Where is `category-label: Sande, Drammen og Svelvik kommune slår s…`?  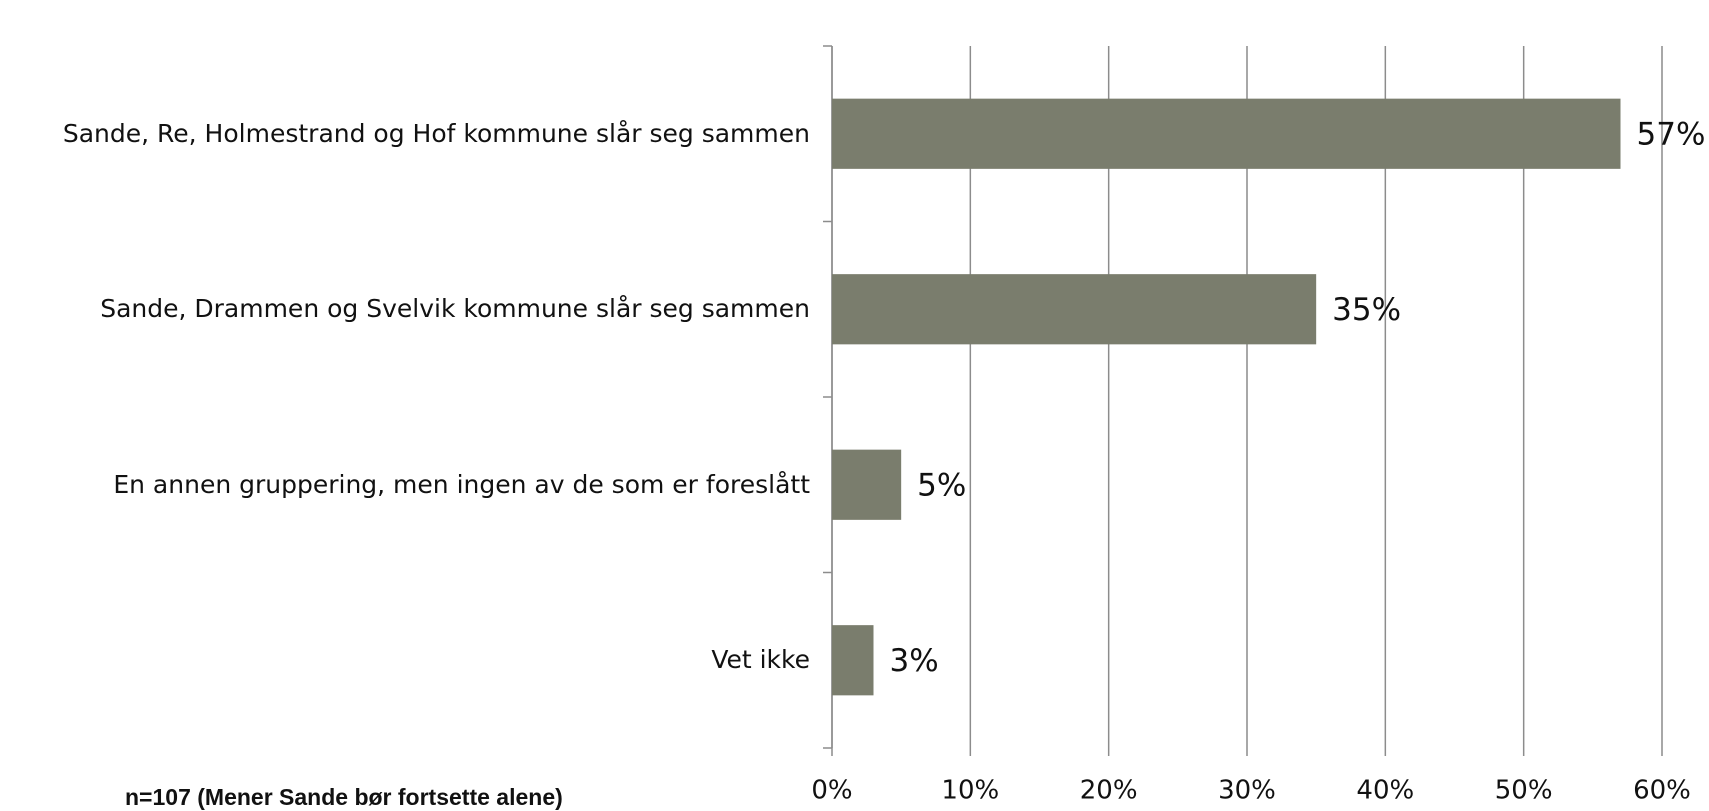 category-label: Sande, Drammen og Svelvik kommune slår s… is located at coordinates (405, 309).